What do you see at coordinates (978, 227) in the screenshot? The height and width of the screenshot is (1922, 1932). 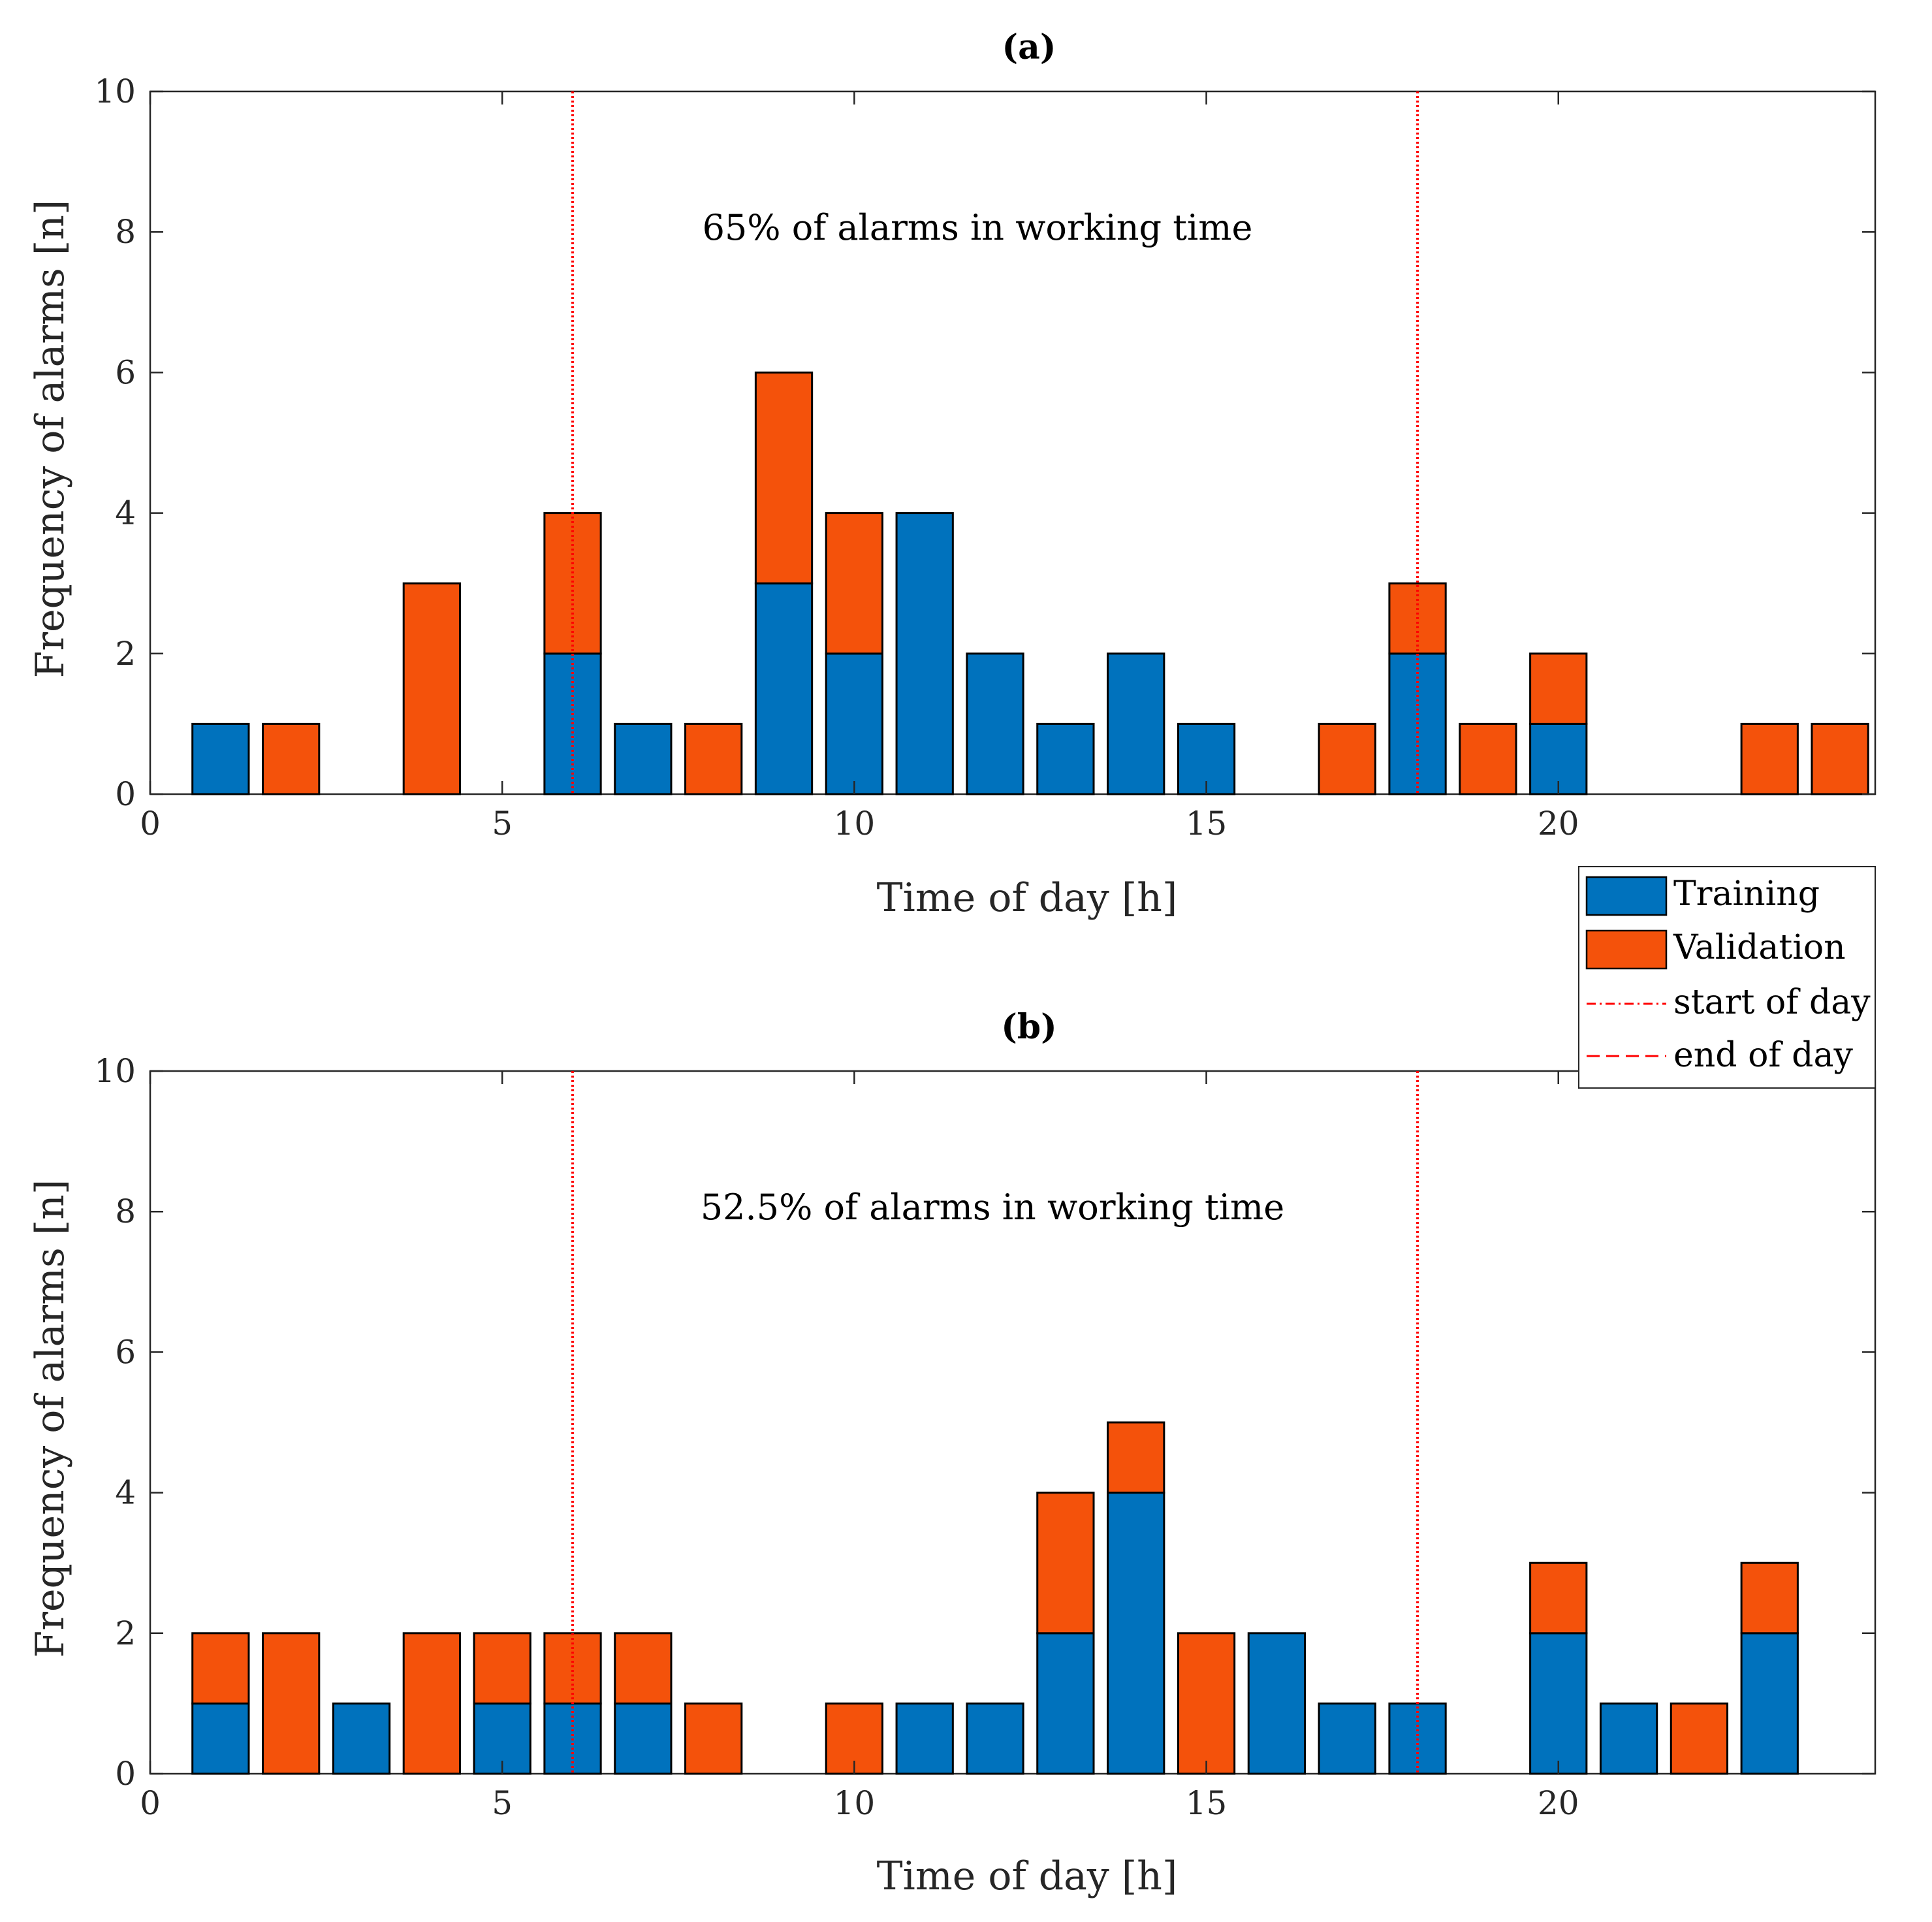 I see `annotation: 65% of alarms in working time` at bounding box center [978, 227].